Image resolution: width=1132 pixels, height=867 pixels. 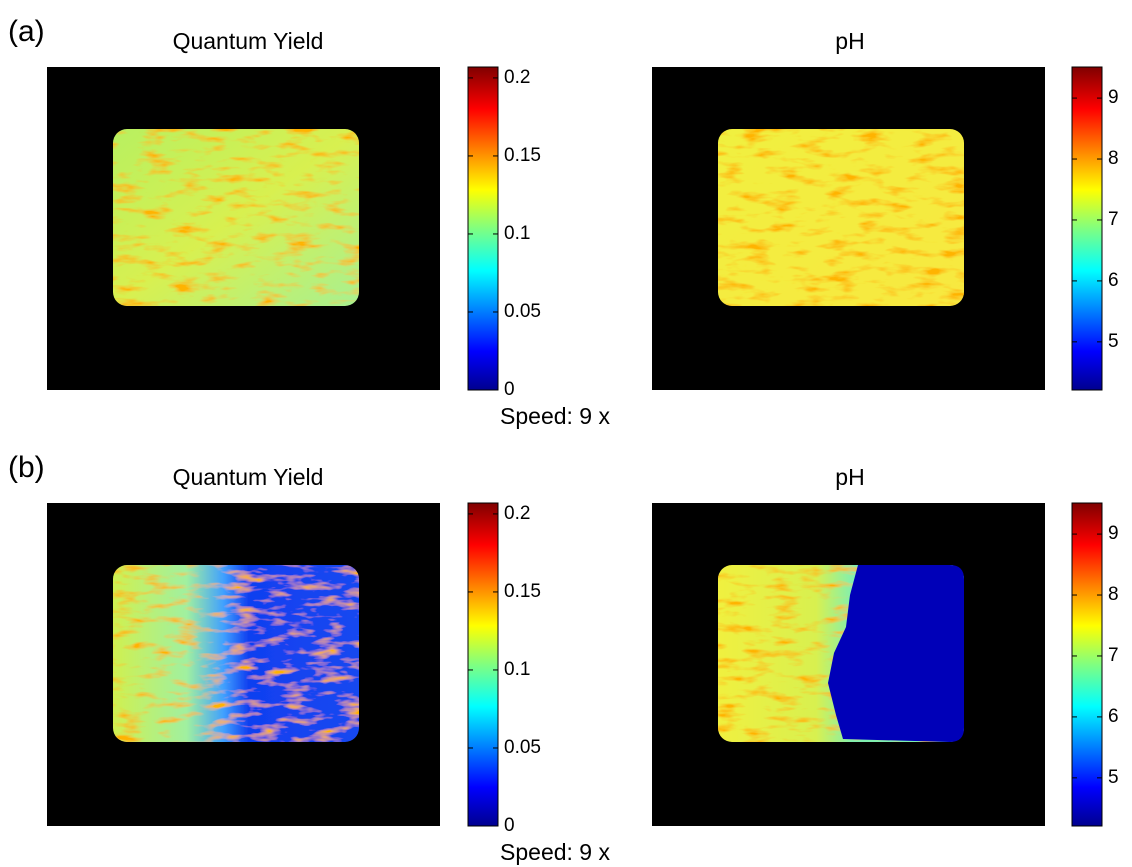 What do you see at coordinates (26, 31) in the screenshot?
I see `panel-label: (a)` at bounding box center [26, 31].